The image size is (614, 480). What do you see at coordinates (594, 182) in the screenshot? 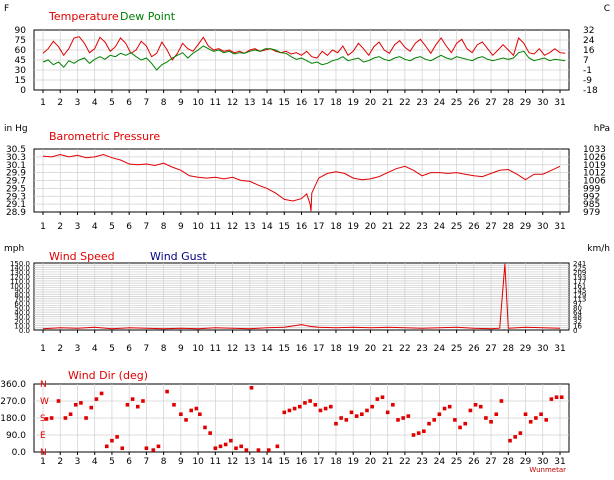
I see `right-tick-label: 1006` at bounding box center [594, 182].